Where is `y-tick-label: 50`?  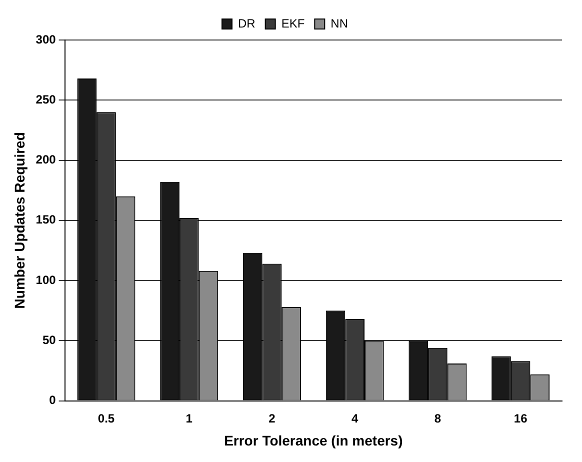 y-tick-label: 50 is located at coordinates (49, 339).